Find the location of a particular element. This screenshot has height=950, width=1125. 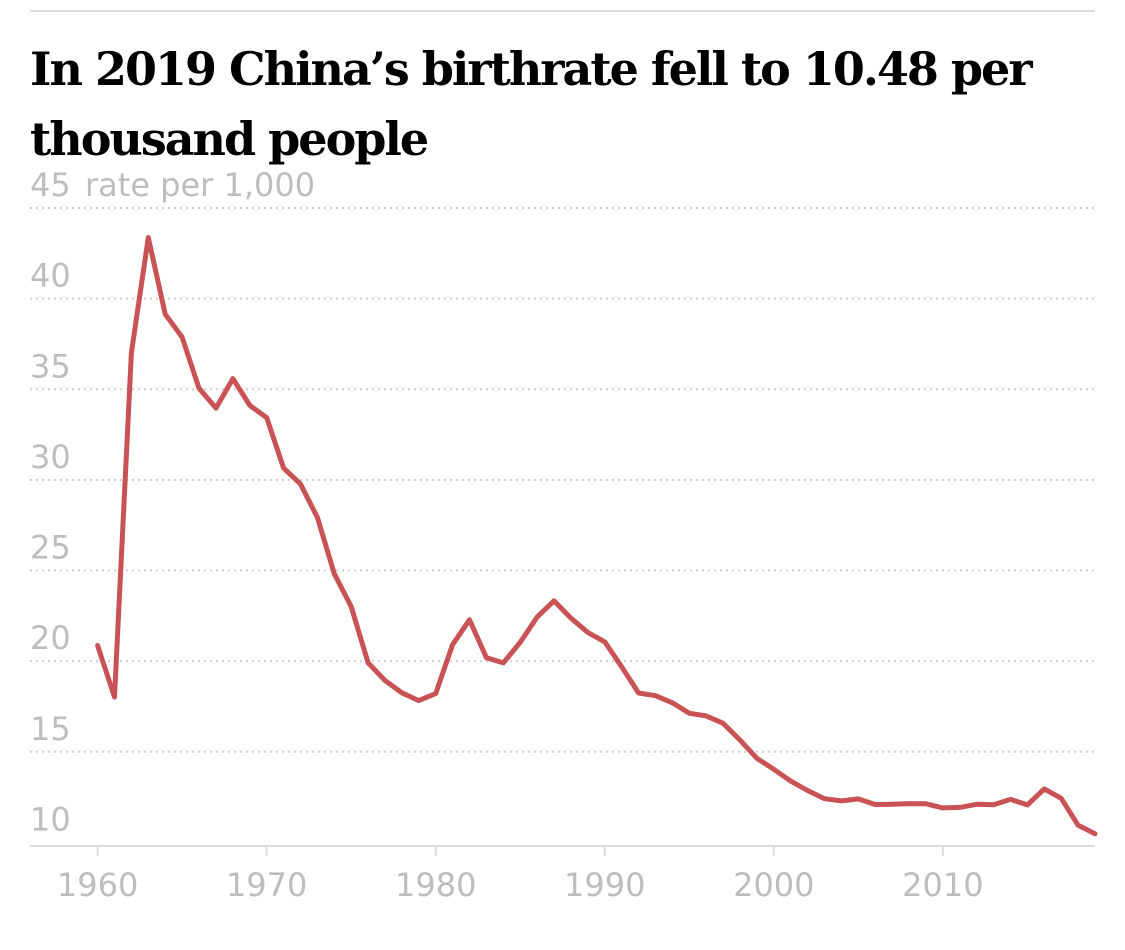

y-tick-label-25: 25 is located at coordinates (50, 548).